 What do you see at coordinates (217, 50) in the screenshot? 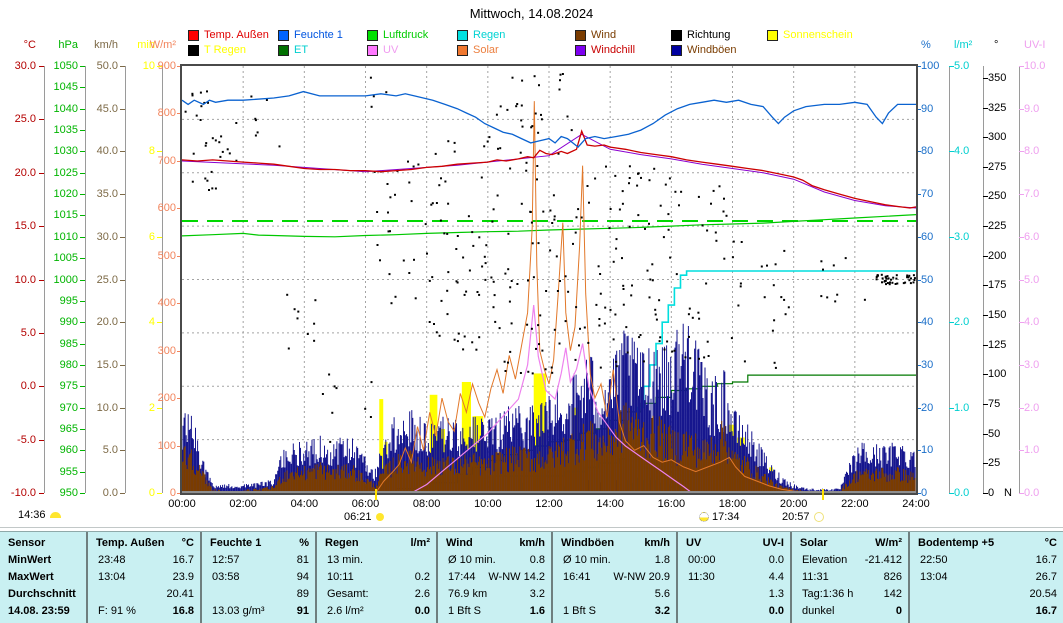
I see `legend-item-t-regen: T Regen` at bounding box center [217, 50].